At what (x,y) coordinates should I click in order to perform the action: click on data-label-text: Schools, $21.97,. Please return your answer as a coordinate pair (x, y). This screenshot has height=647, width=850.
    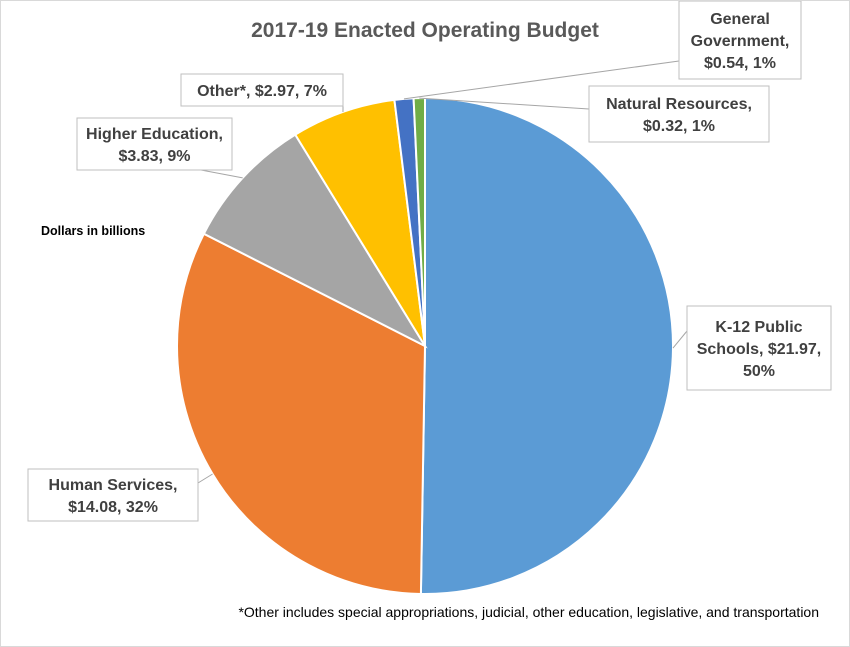
    Looking at the image, I should click on (759, 349).